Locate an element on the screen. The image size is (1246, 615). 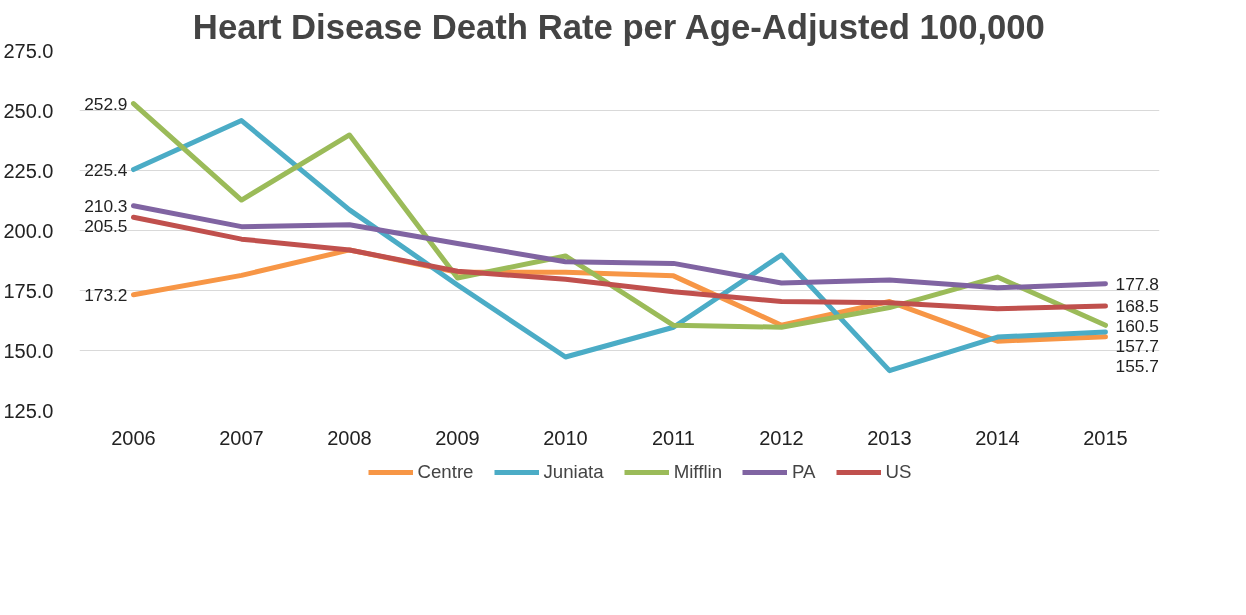
y-tick-label: 225.0 is located at coordinates (28, 170).